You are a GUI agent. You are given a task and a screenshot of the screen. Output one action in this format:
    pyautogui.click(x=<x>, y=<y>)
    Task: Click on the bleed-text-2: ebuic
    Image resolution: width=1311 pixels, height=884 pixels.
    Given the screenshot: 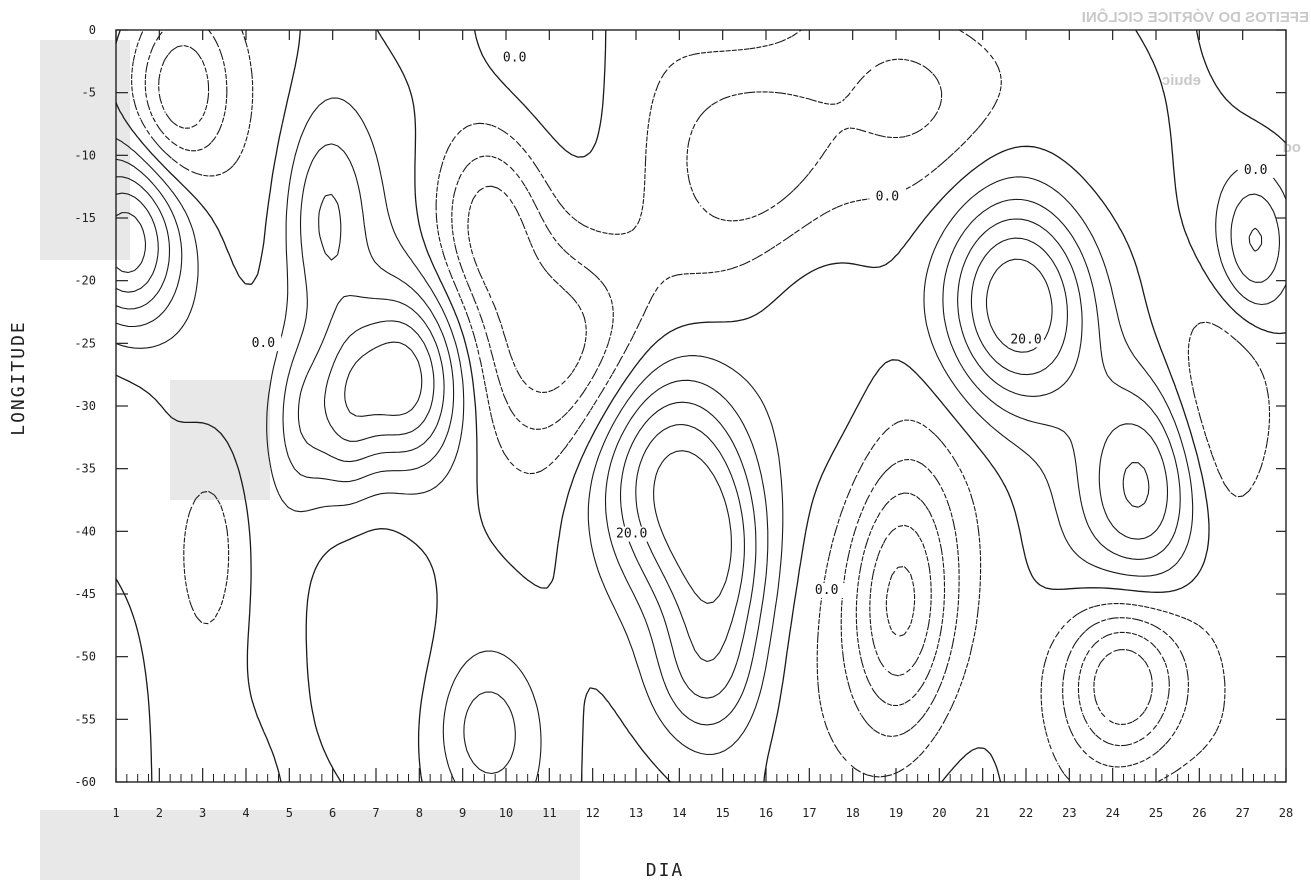 What is the action you would take?
    pyautogui.click(x=1181, y=80)
    